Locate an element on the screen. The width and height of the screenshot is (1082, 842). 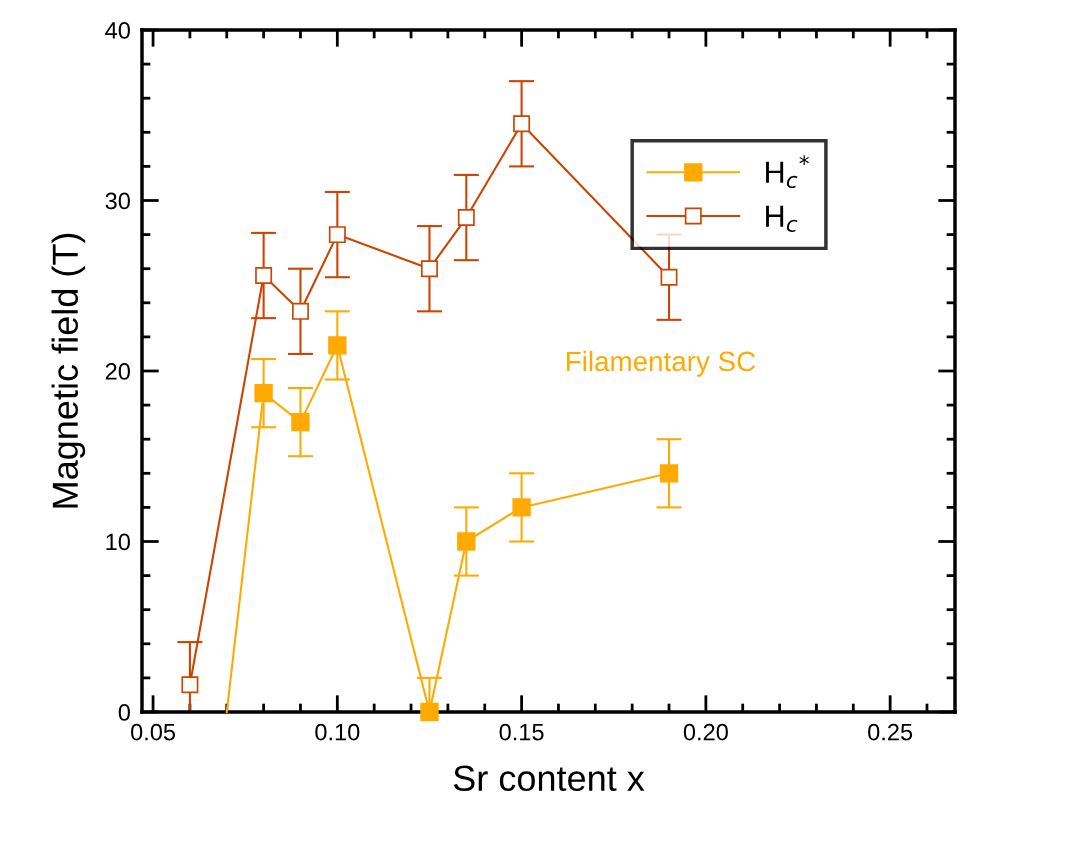
legend-label: H$_{c}$$^{*}$ is located at coordinates (787, 172).